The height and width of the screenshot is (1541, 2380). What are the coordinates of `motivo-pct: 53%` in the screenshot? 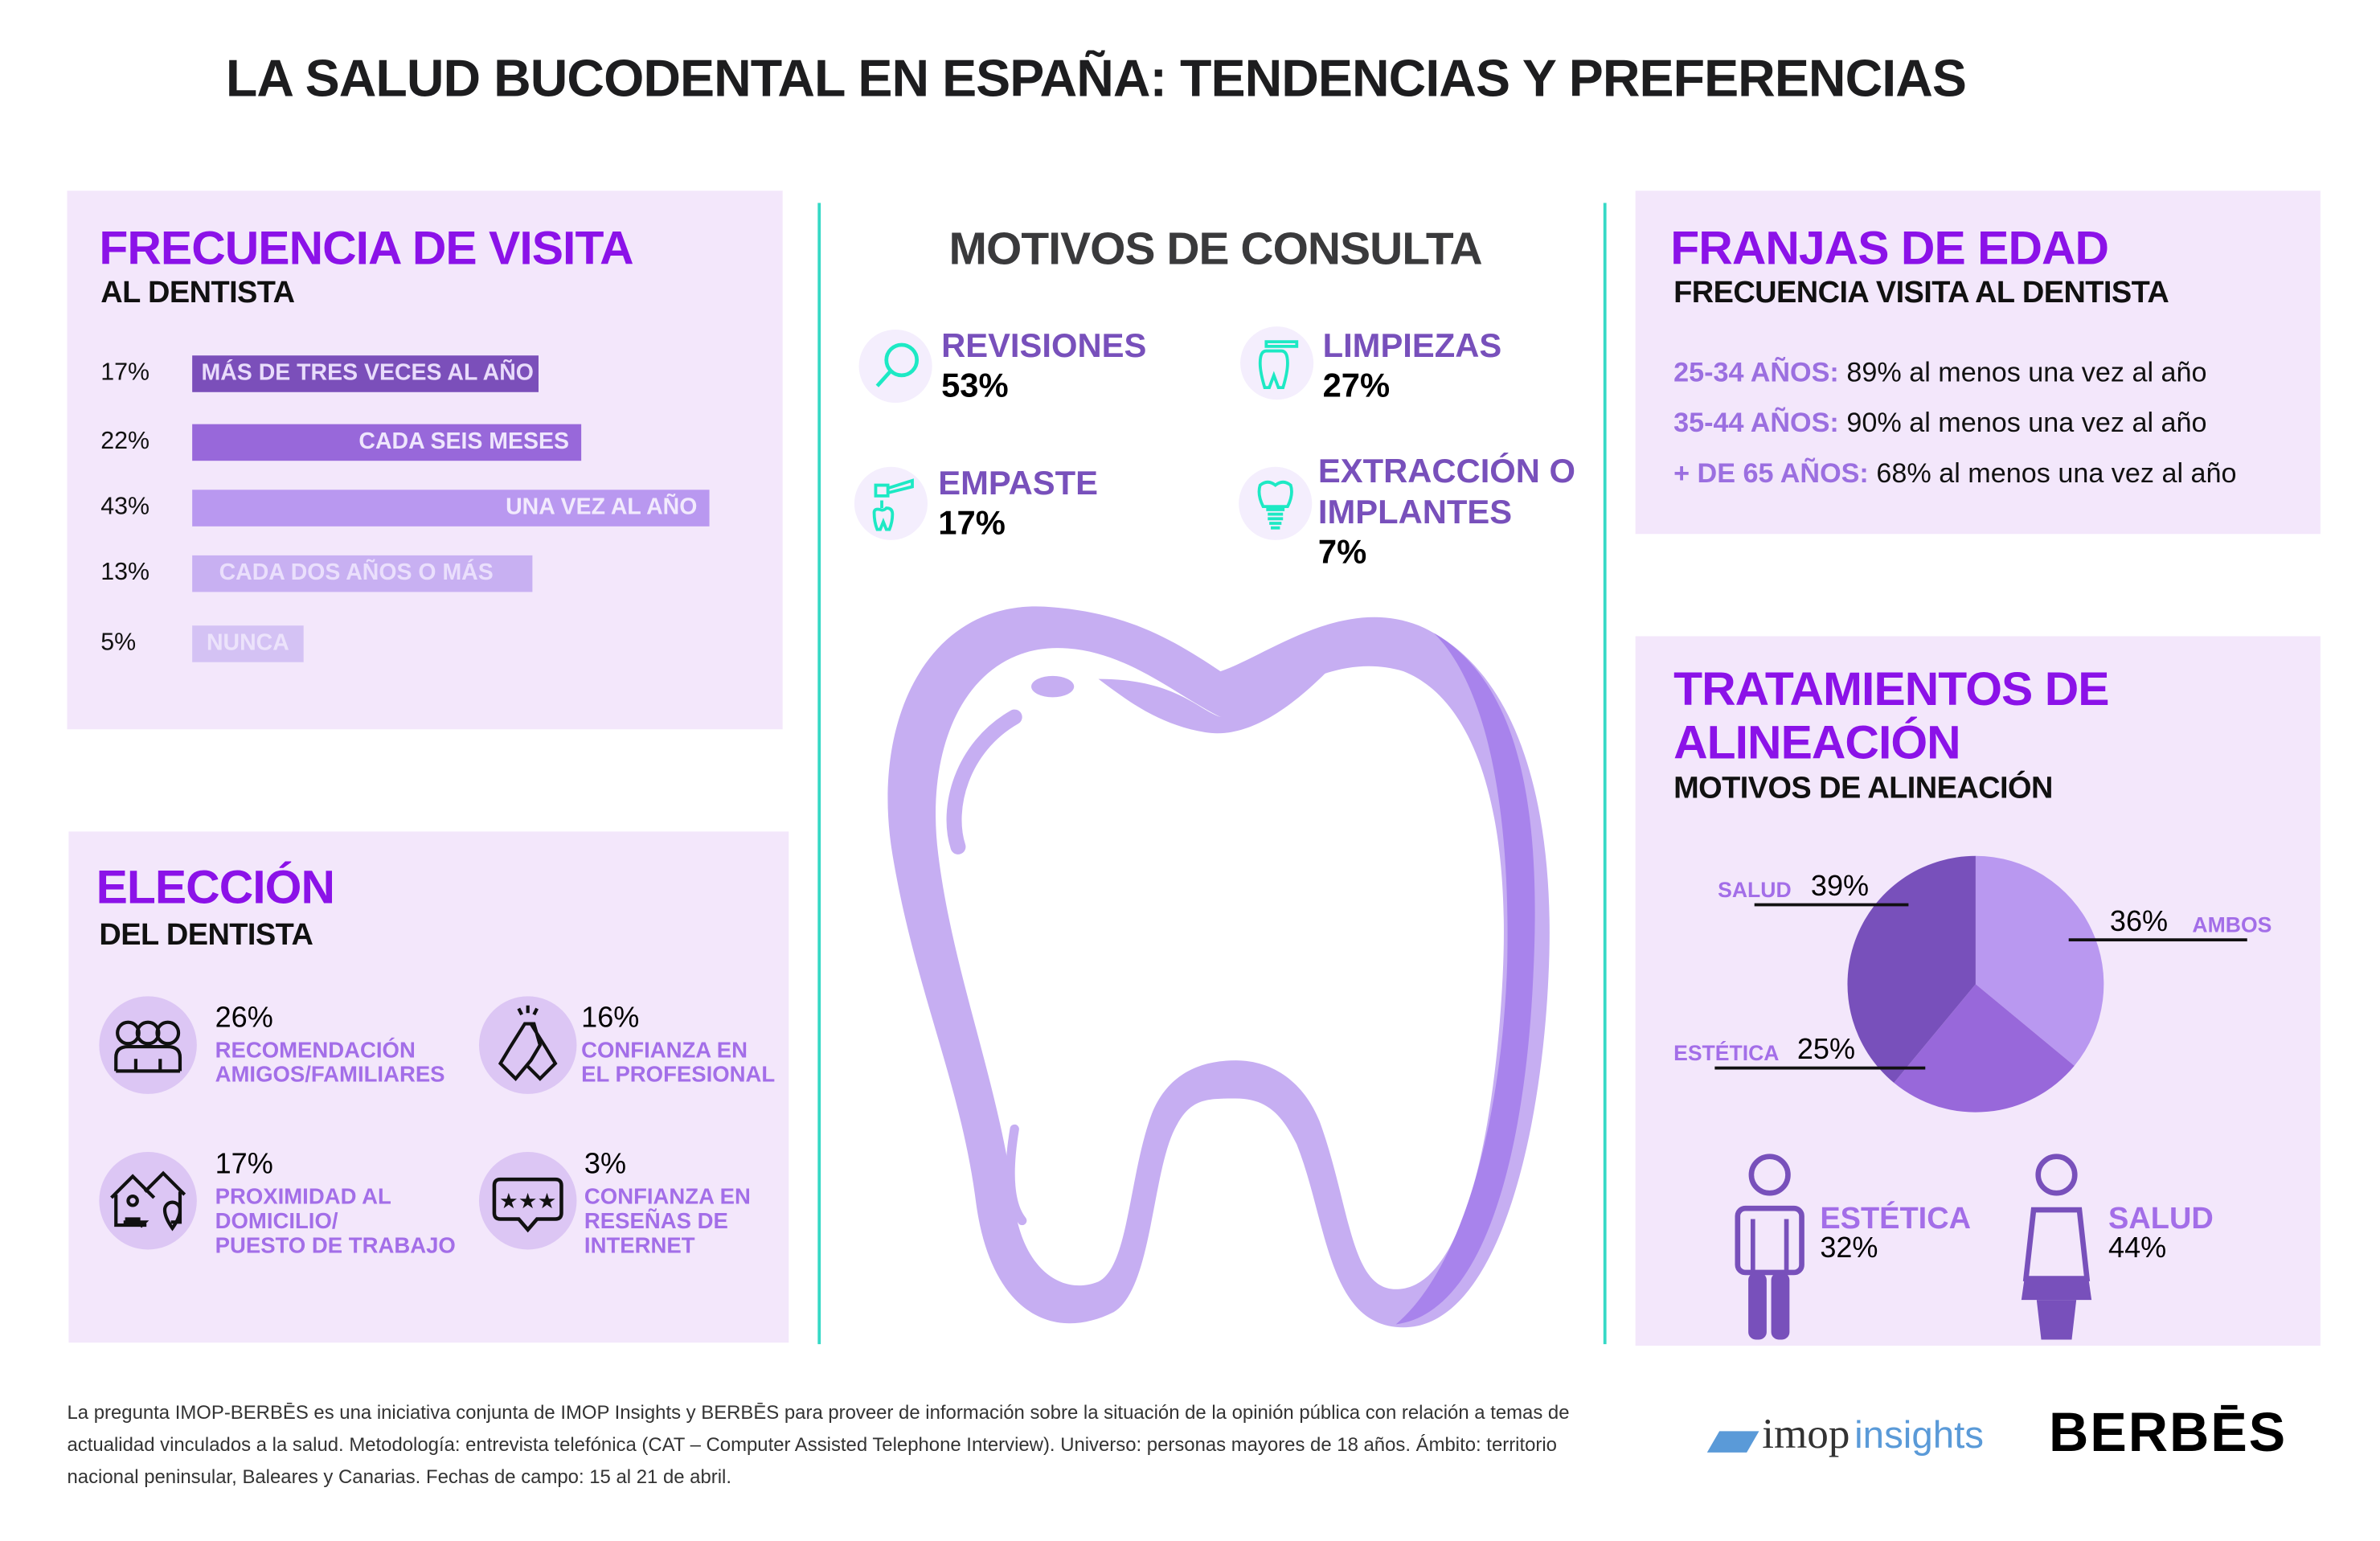 It's located at (975, 385).